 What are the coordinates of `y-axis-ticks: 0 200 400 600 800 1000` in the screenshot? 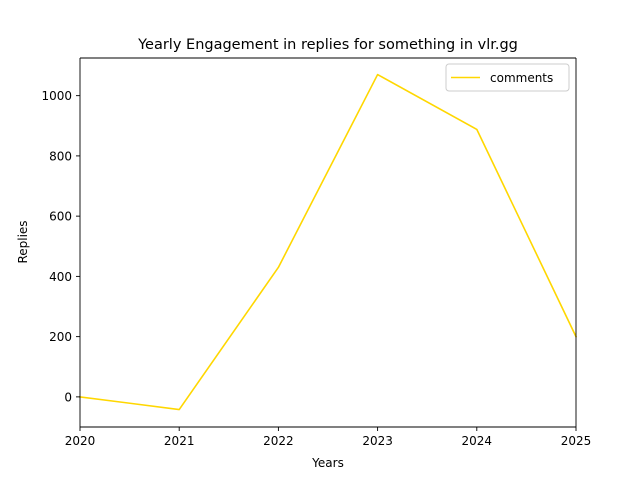 It's located at (60, 246).